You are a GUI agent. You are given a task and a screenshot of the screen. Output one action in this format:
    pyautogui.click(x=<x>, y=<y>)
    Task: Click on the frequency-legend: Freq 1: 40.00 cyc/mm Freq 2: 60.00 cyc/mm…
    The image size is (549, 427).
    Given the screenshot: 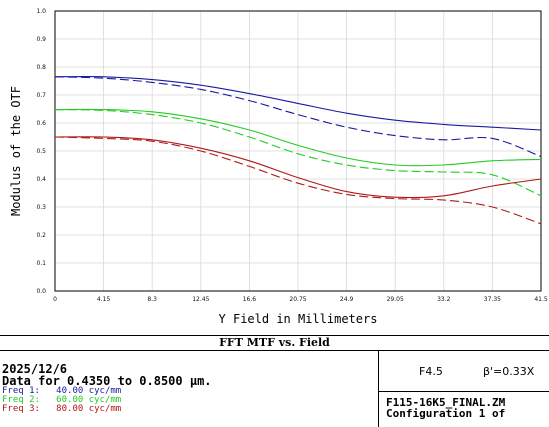 What is the action you would take?
    pyautogui.click(x=107, y=400)
    